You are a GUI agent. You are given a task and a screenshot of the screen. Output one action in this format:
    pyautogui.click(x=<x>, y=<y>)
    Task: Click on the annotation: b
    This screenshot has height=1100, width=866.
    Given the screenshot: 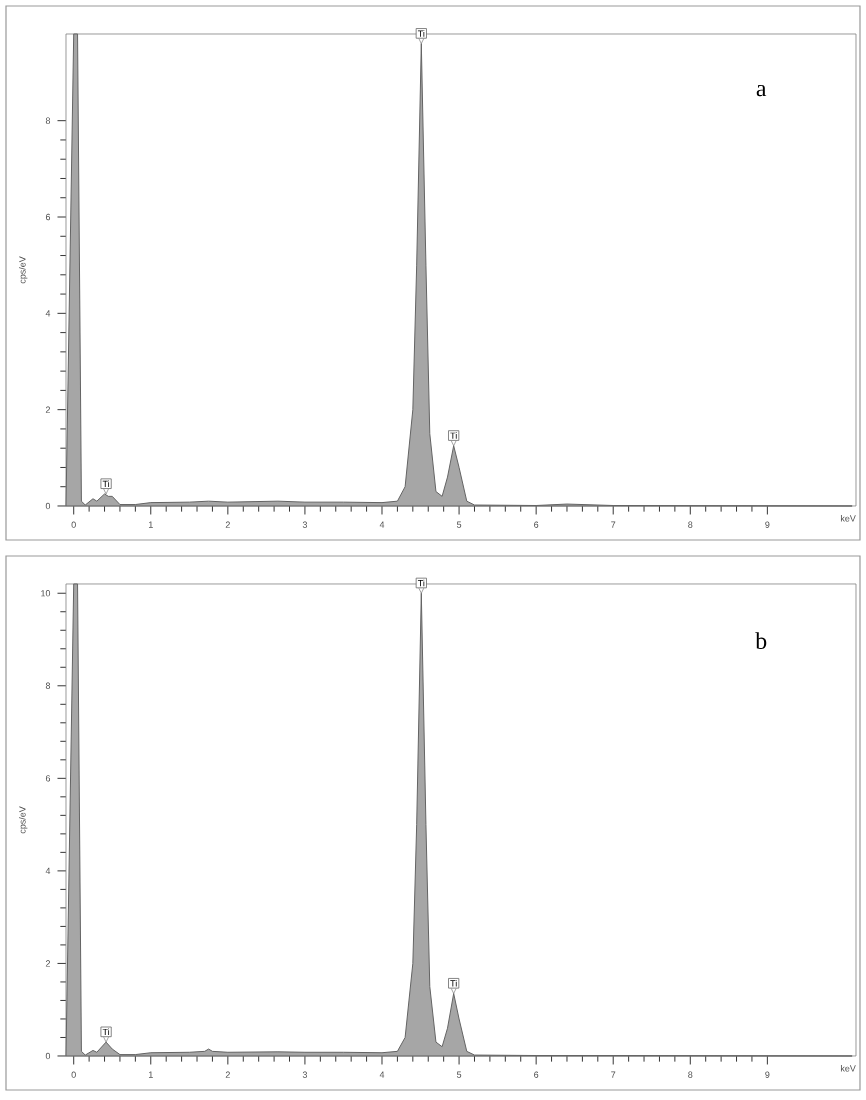 What is the action you would take?
    pyautogui.click(x=761, y=641)
    